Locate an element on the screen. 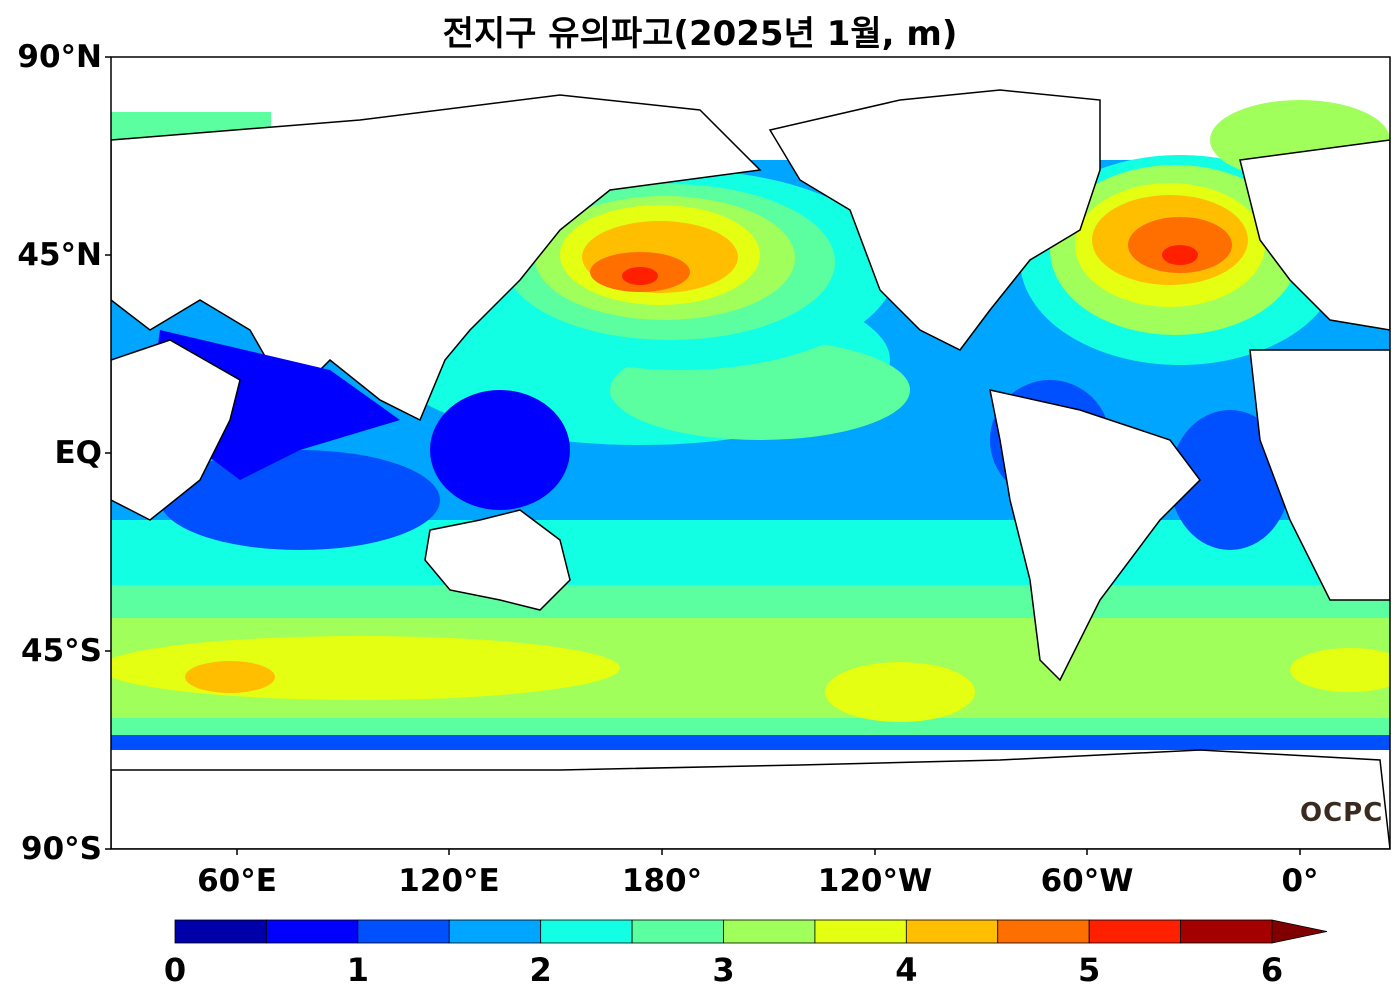 The width and height of the screenshot is (1400, 1003). colorbar-tick-label: 1 is located at coordinates (357, 970).